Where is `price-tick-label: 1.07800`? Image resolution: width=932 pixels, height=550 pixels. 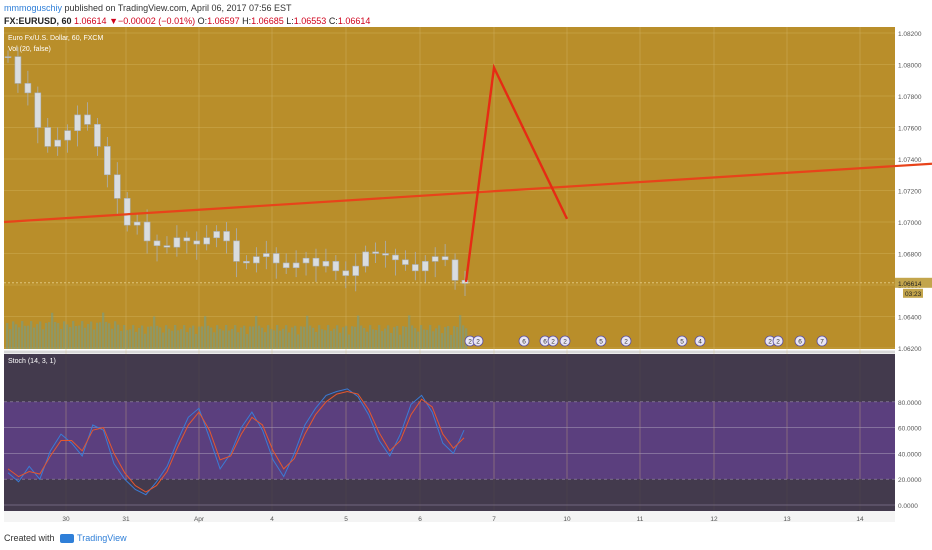 price-tick-label: 1.07800 is located at coordinates (910, 97).